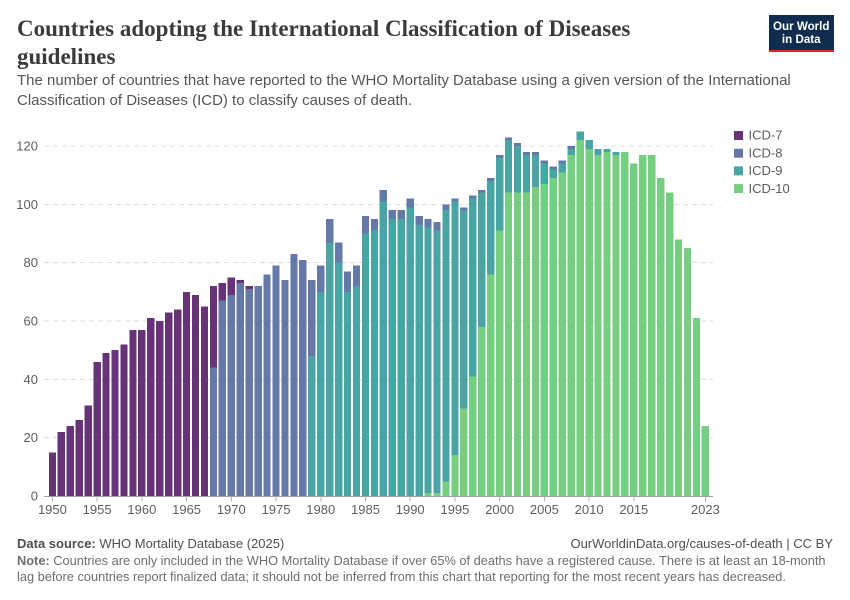 The width and height of the screenshot is (850, 600). What do you see at coordinates (231, 509) in the screenshot?
I see `svg-text: 1970` at bounding box center [231, 509].